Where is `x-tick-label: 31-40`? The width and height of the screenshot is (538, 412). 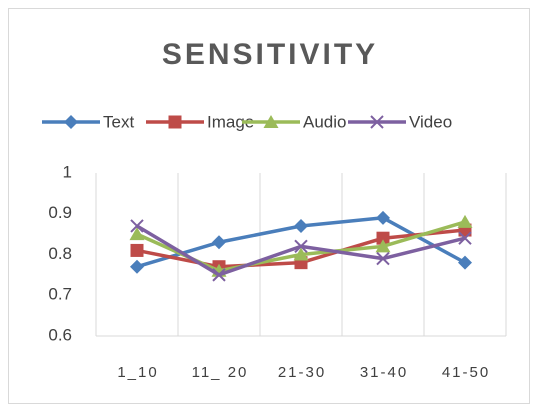
x-tick-label: 31-40 is located at coordinates (384, 372).